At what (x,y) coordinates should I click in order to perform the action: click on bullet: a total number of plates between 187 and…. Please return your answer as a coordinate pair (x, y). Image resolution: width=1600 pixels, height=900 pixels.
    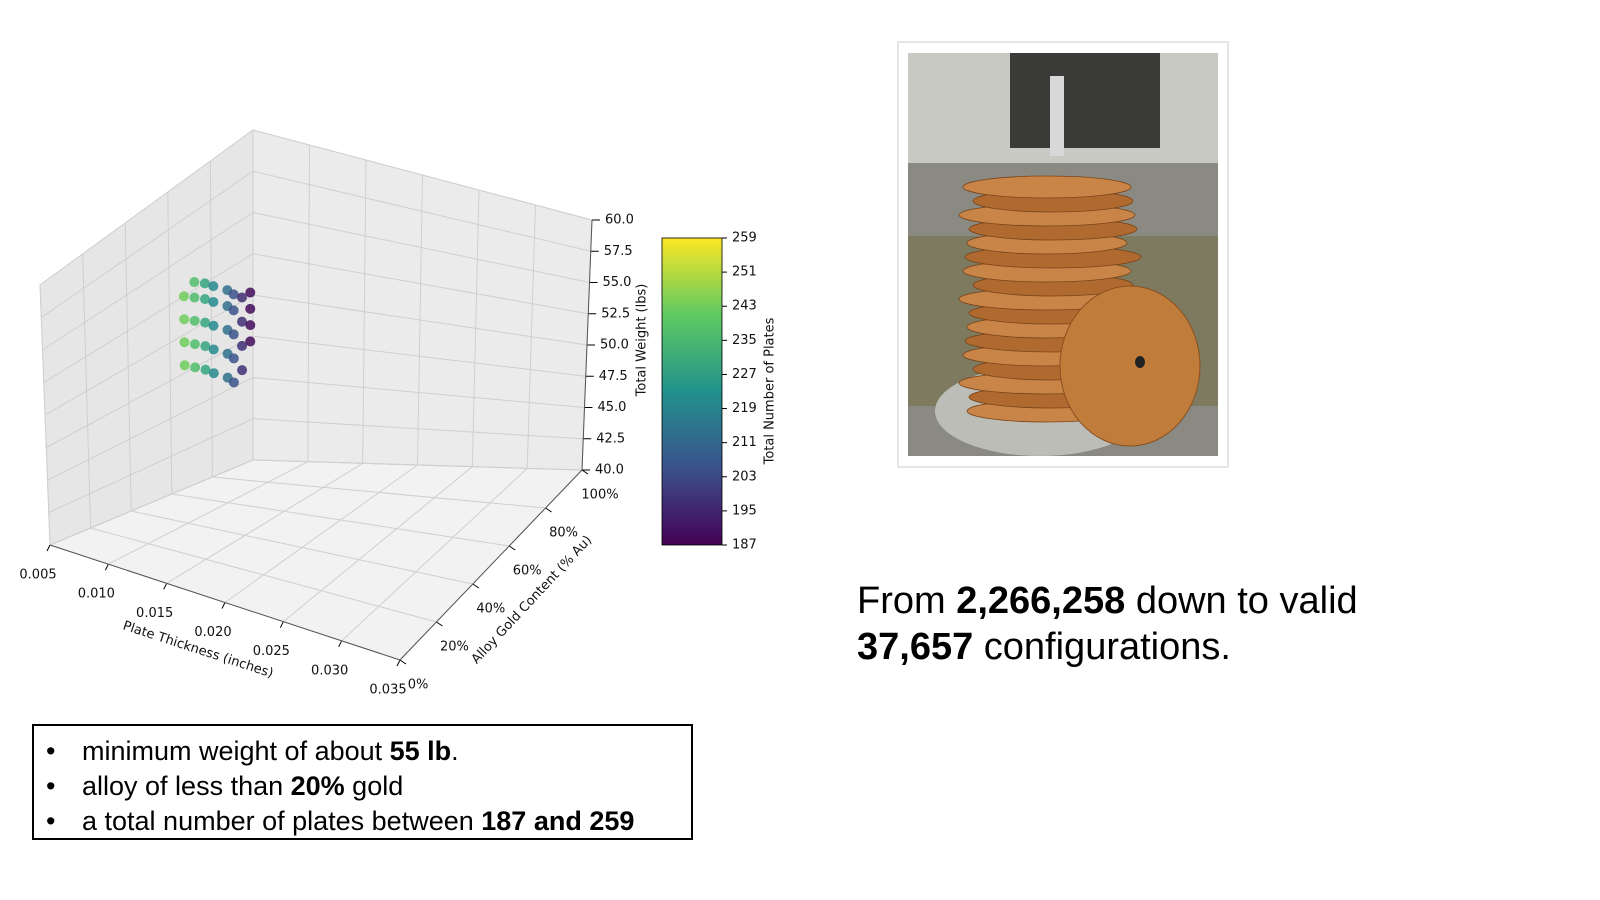
    Looking at the image, I should click on (368, 821).